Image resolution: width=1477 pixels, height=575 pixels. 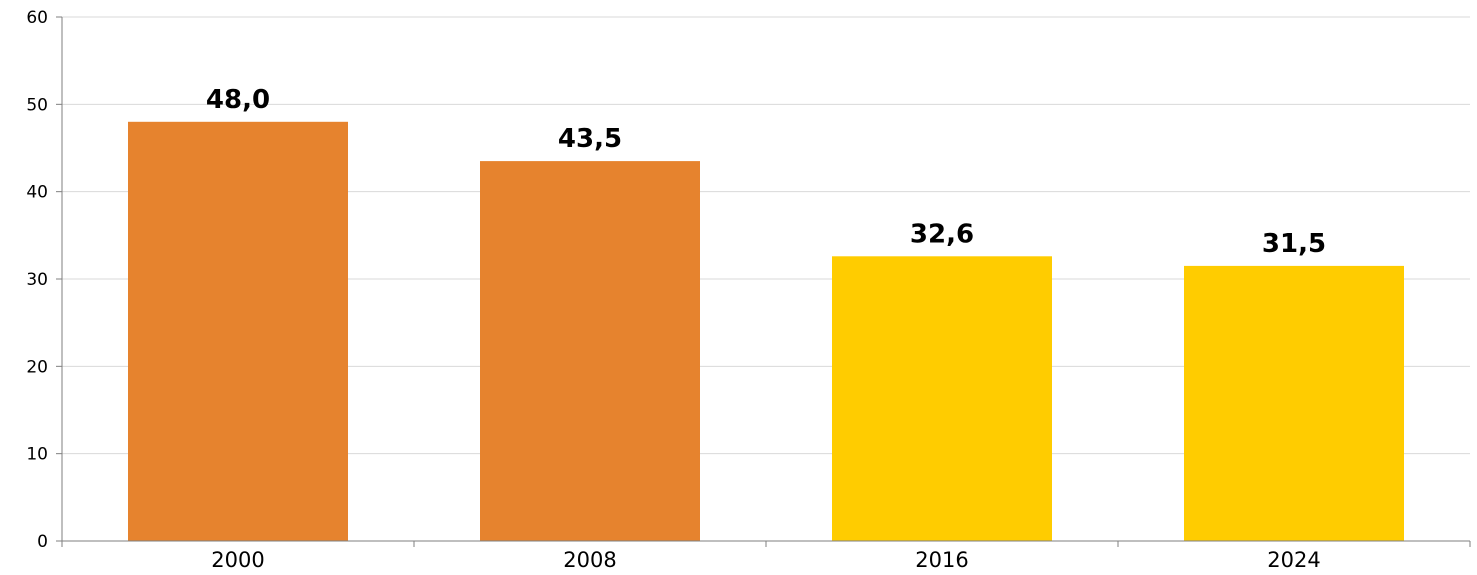 What do you see at coordinates (941, 560) in the screenshot?
I see `x-tick-label: 2016` at bounding box center [941, 560].